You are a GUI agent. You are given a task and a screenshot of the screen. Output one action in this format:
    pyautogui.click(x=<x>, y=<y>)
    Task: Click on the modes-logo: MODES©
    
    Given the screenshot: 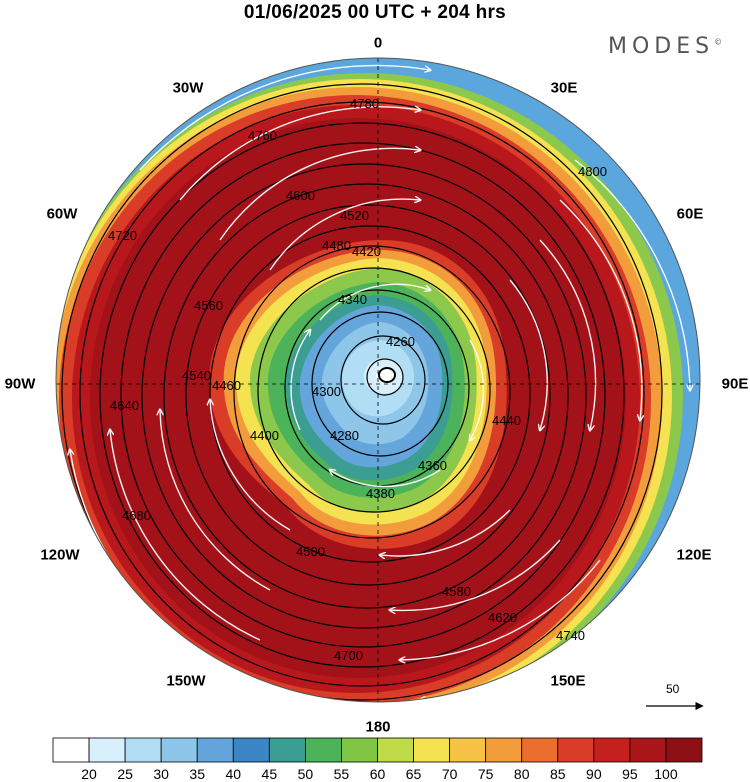 What is the action you would take?
    pyautogui.click(x=665, y=46)
    